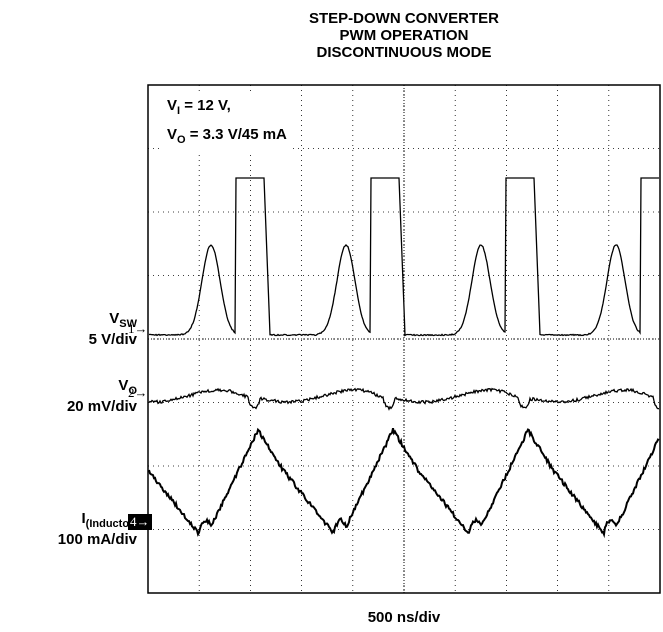 The width and height of the screenshot is (663, 632). Describe the element at coordinates (227, 108) in the screenshot. I see `vi-condition: VI = 12 V,` at that location.